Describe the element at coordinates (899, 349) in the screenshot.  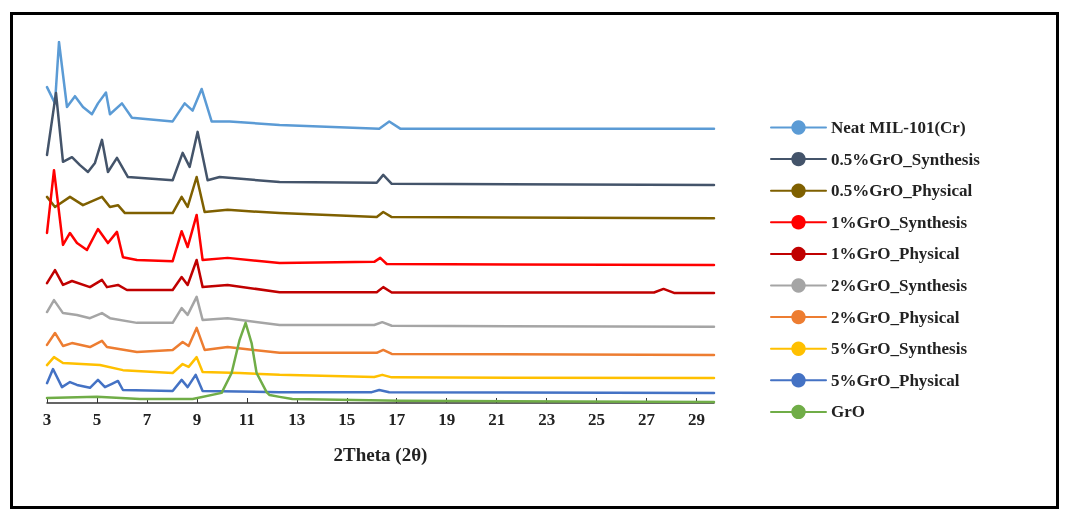
I see `legend-label: 5%GrO_Synthesis` at that location.